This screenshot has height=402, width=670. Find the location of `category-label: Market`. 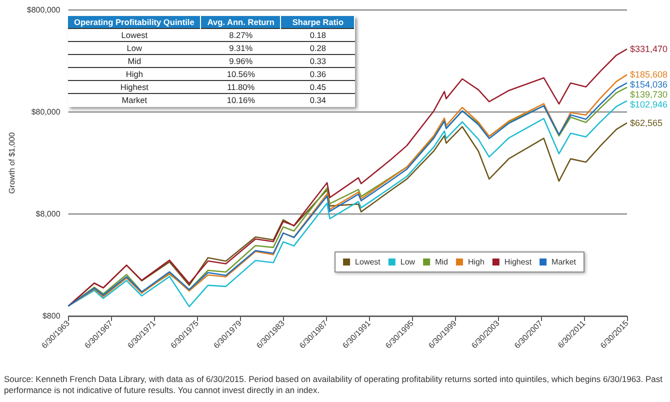

category-label: Market is located at coordinates (134, 100).